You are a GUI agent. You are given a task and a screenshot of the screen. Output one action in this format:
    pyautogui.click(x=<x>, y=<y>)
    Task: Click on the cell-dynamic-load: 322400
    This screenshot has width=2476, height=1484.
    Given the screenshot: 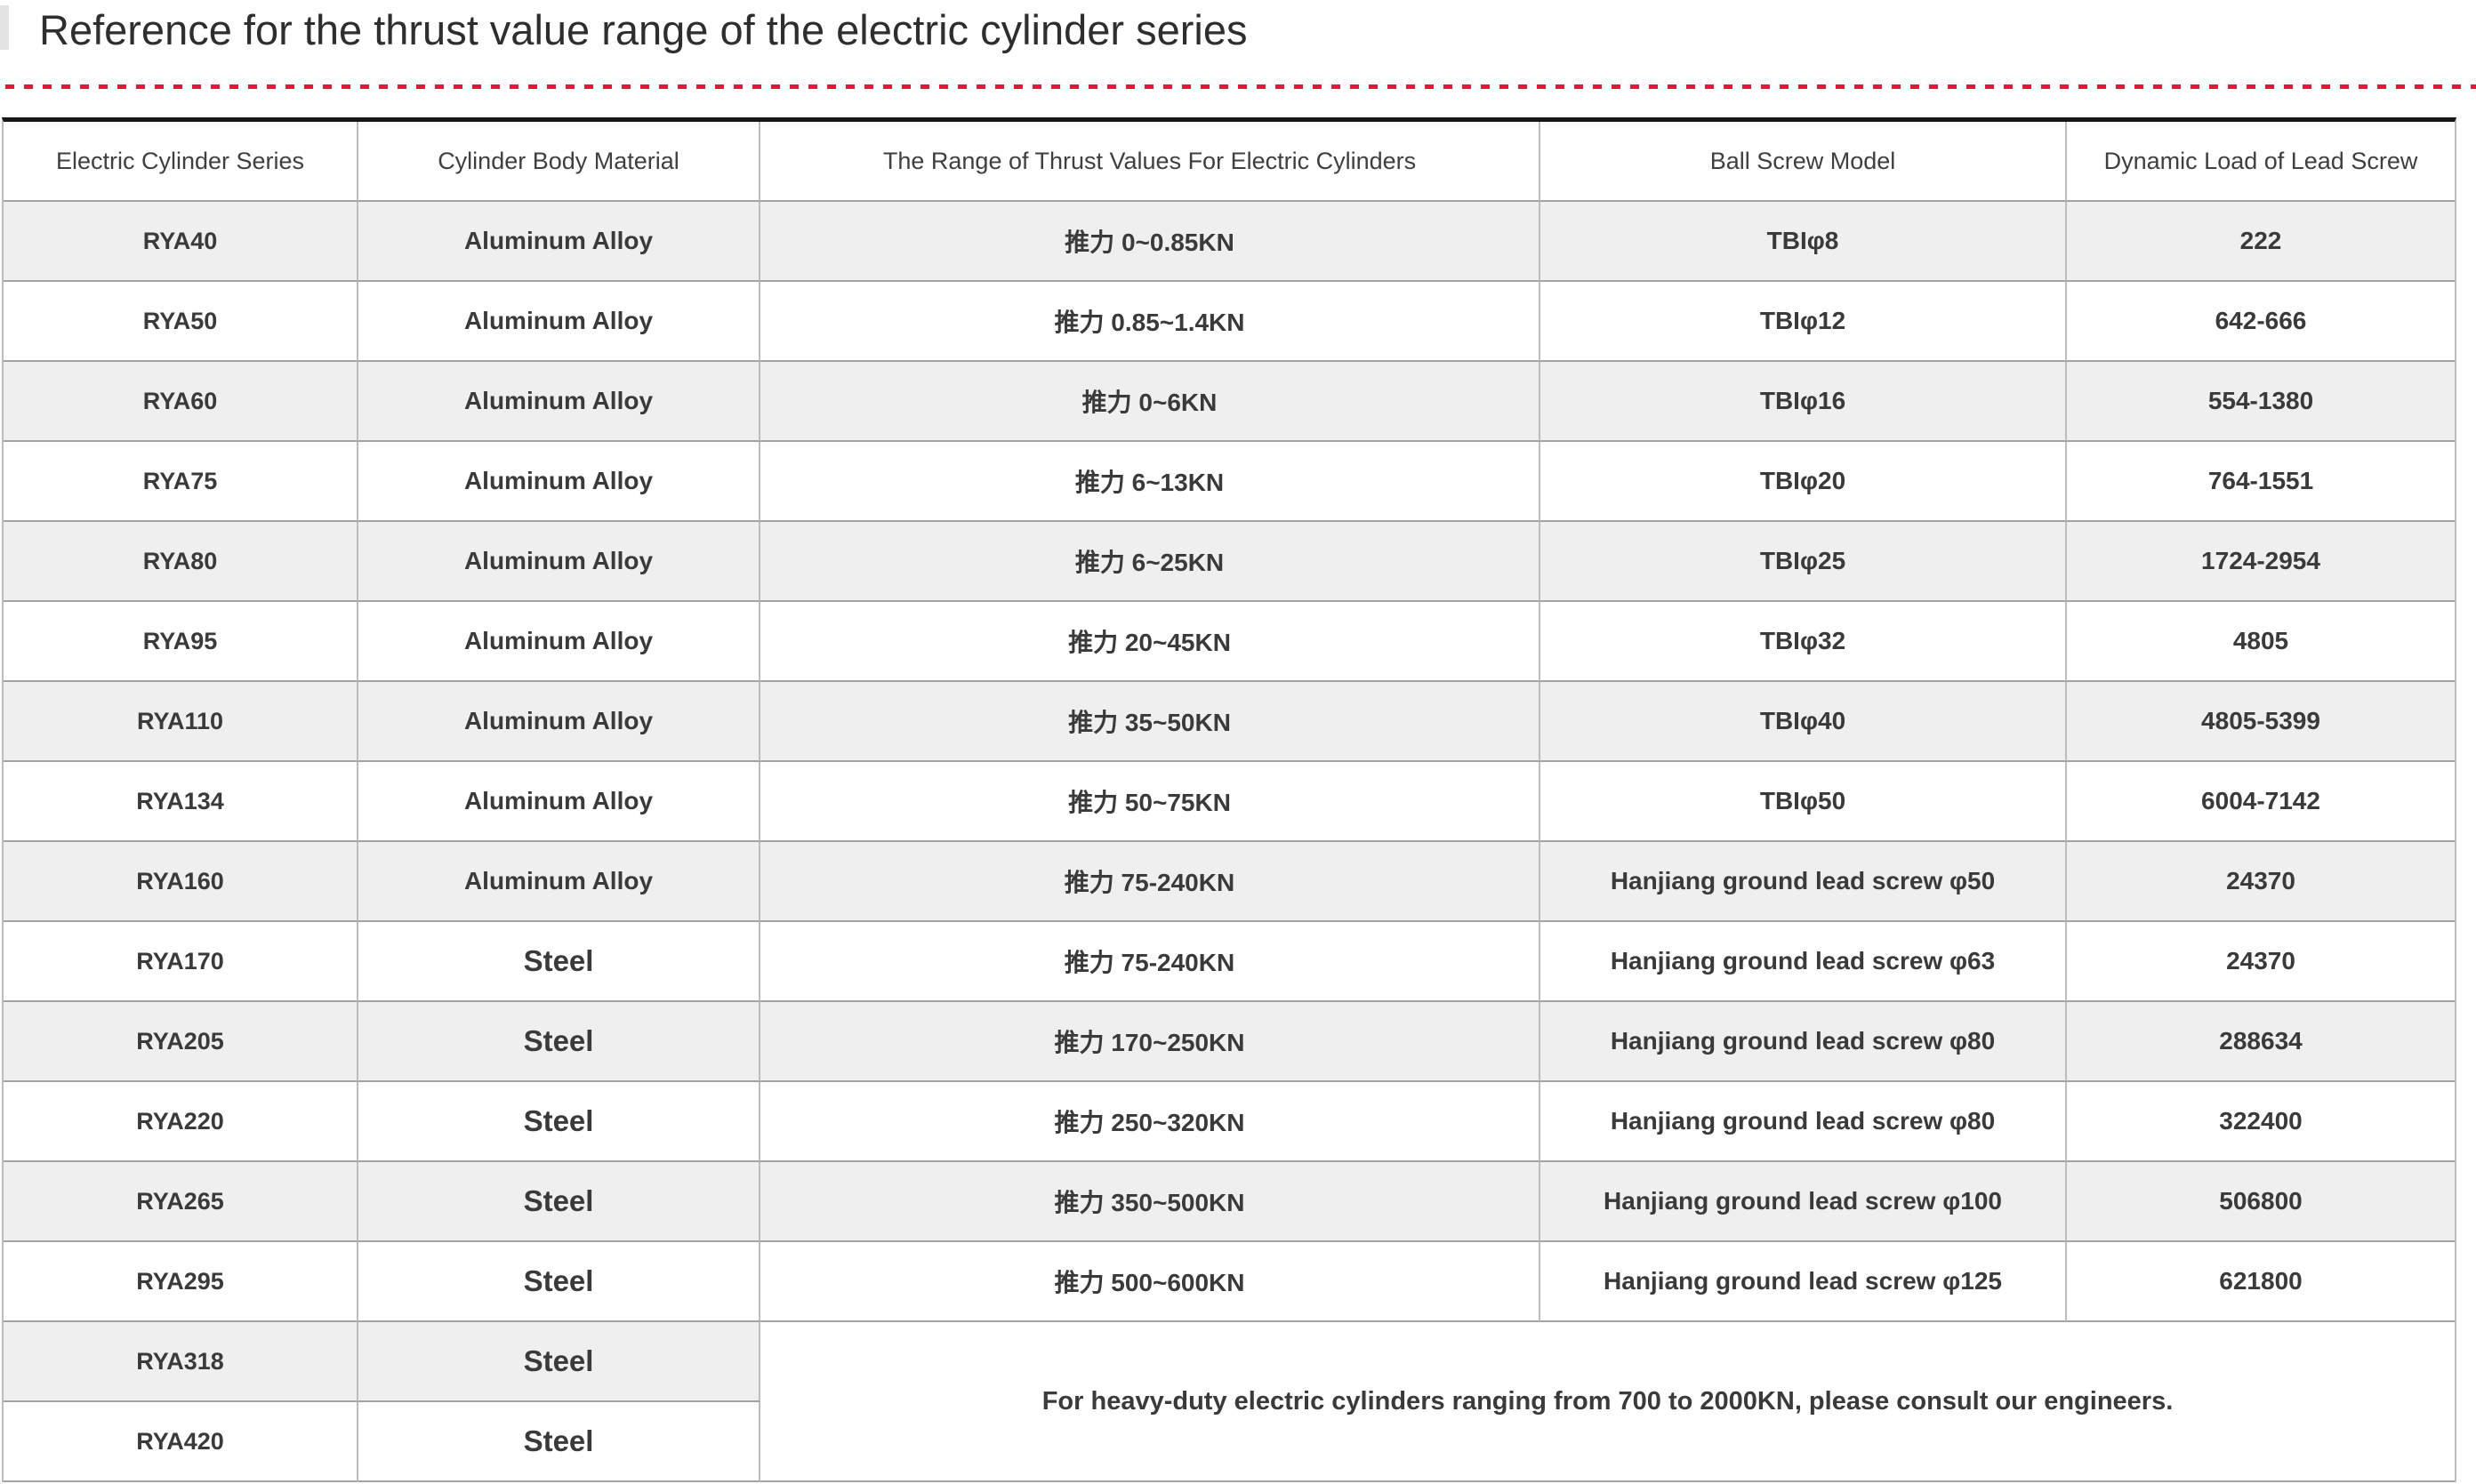 What is the action you would take?
    pyautogui.click(x=2261, y=1122)
    